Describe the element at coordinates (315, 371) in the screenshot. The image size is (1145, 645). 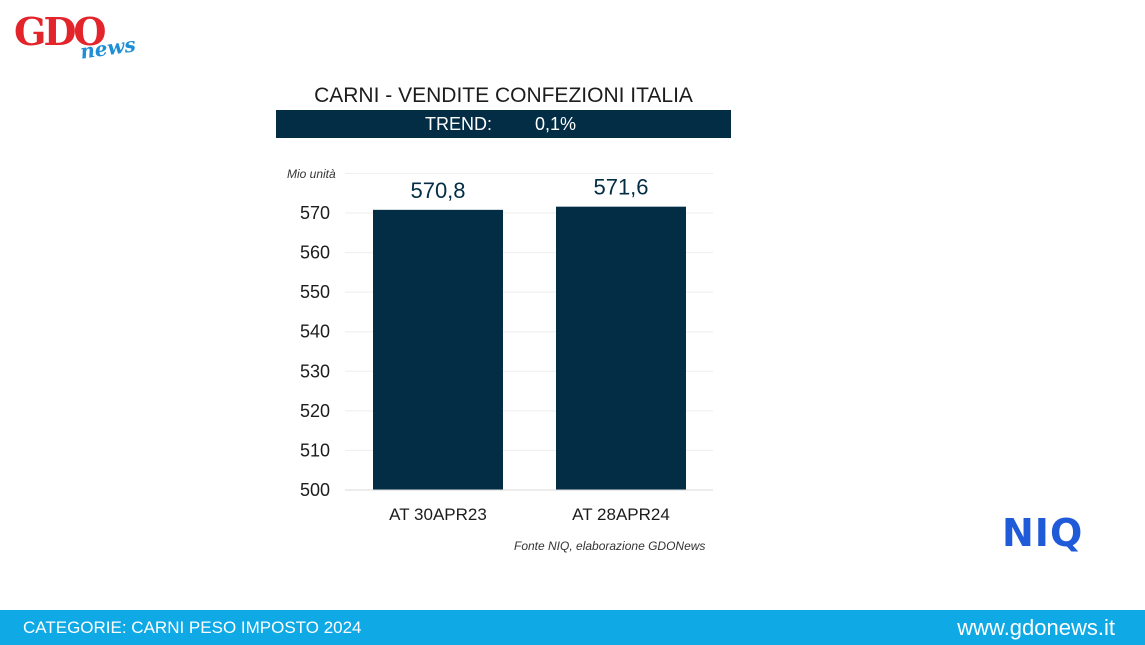
I see `y-tick-label: 530` at that location.